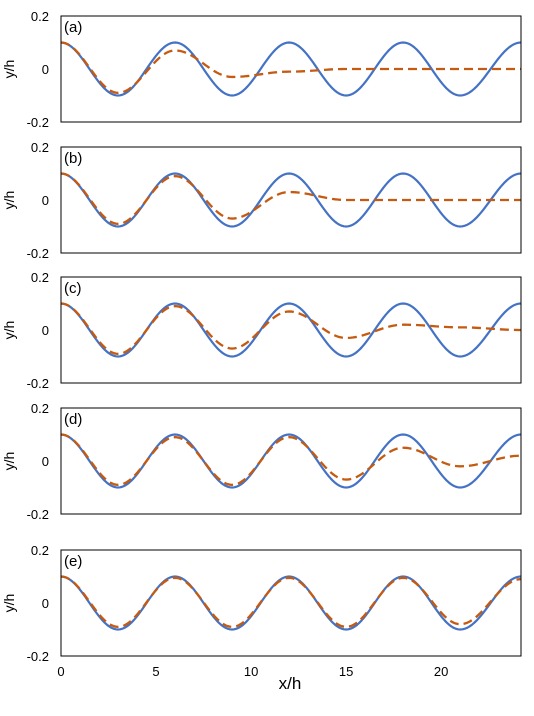 Image resolution: width=534 pixels, height=716 pixels. I want to click on panel-2-y-axis-label: y/h, so click(9, 200).